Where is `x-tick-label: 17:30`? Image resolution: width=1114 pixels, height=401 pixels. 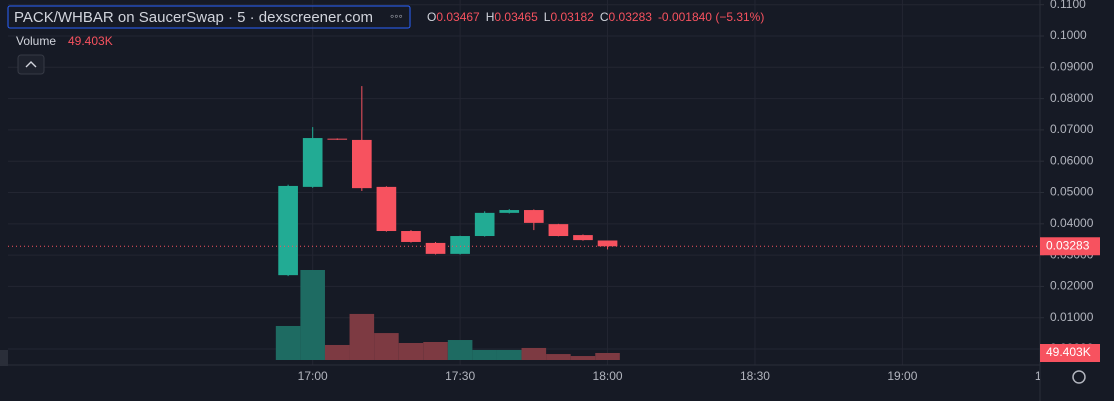
x-tick-label: 17:30 is located at coordinates (460, 376).